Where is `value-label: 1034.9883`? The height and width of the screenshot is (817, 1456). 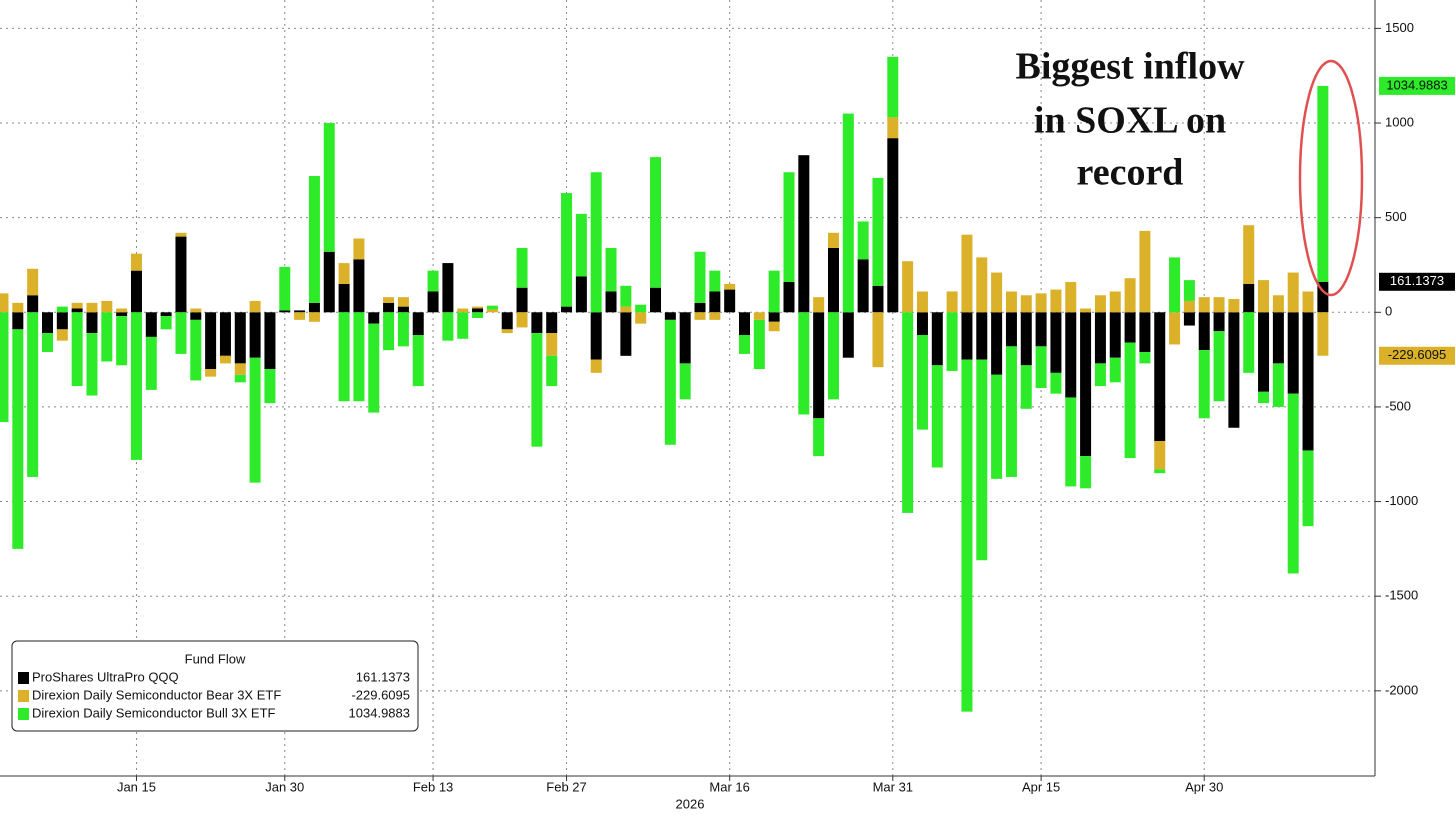 value-label: 1034.9883 is located at coordinates (1416, 84).